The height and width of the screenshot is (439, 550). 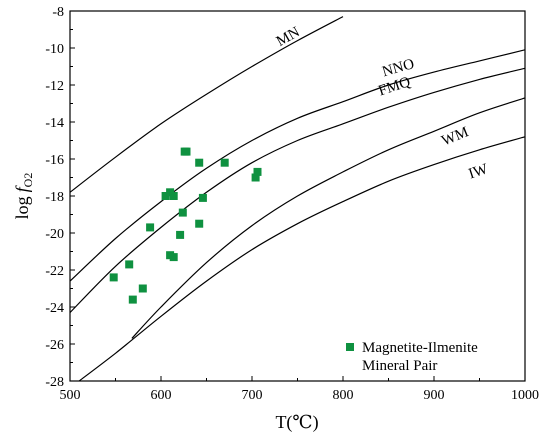 I want to click on buffer-label-iw: IW, so click(x=479, y=171).